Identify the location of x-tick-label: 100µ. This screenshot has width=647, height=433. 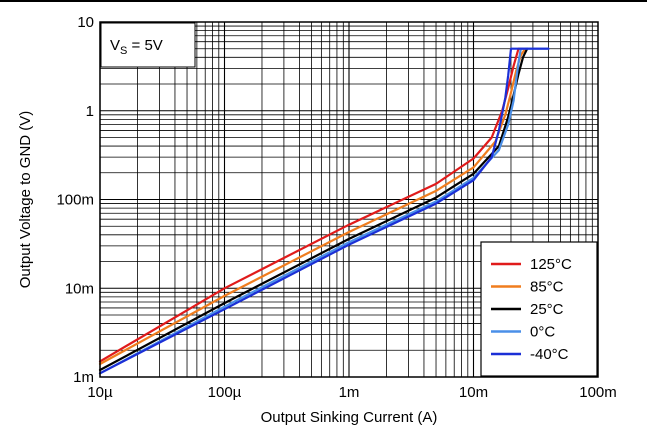
(225, 392).